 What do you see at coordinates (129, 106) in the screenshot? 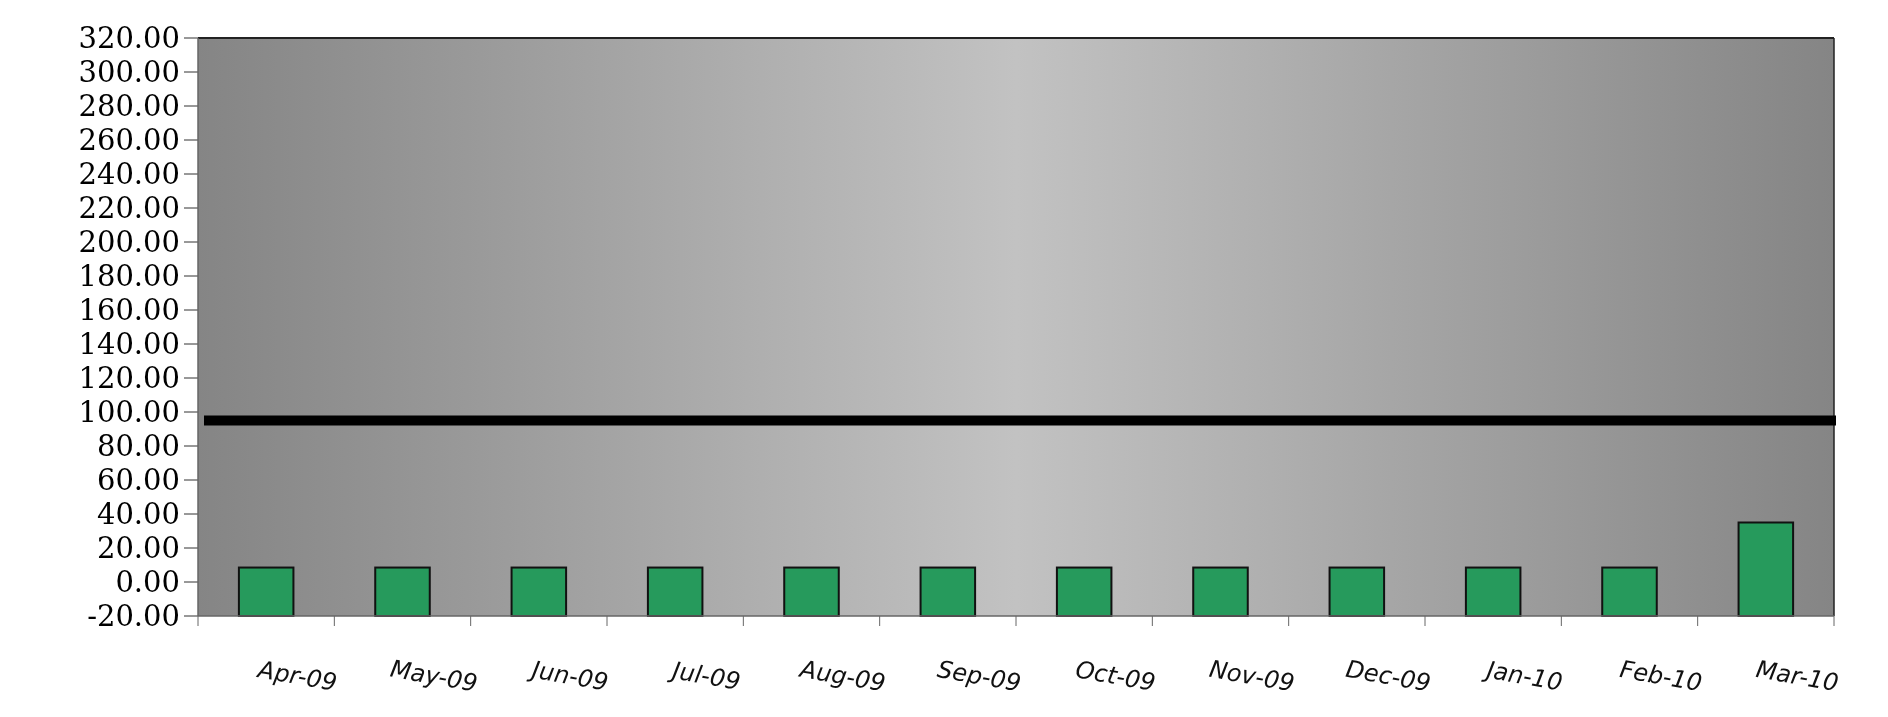
I see `y-tick-label: 280.00` at bounding box center [129, 106].